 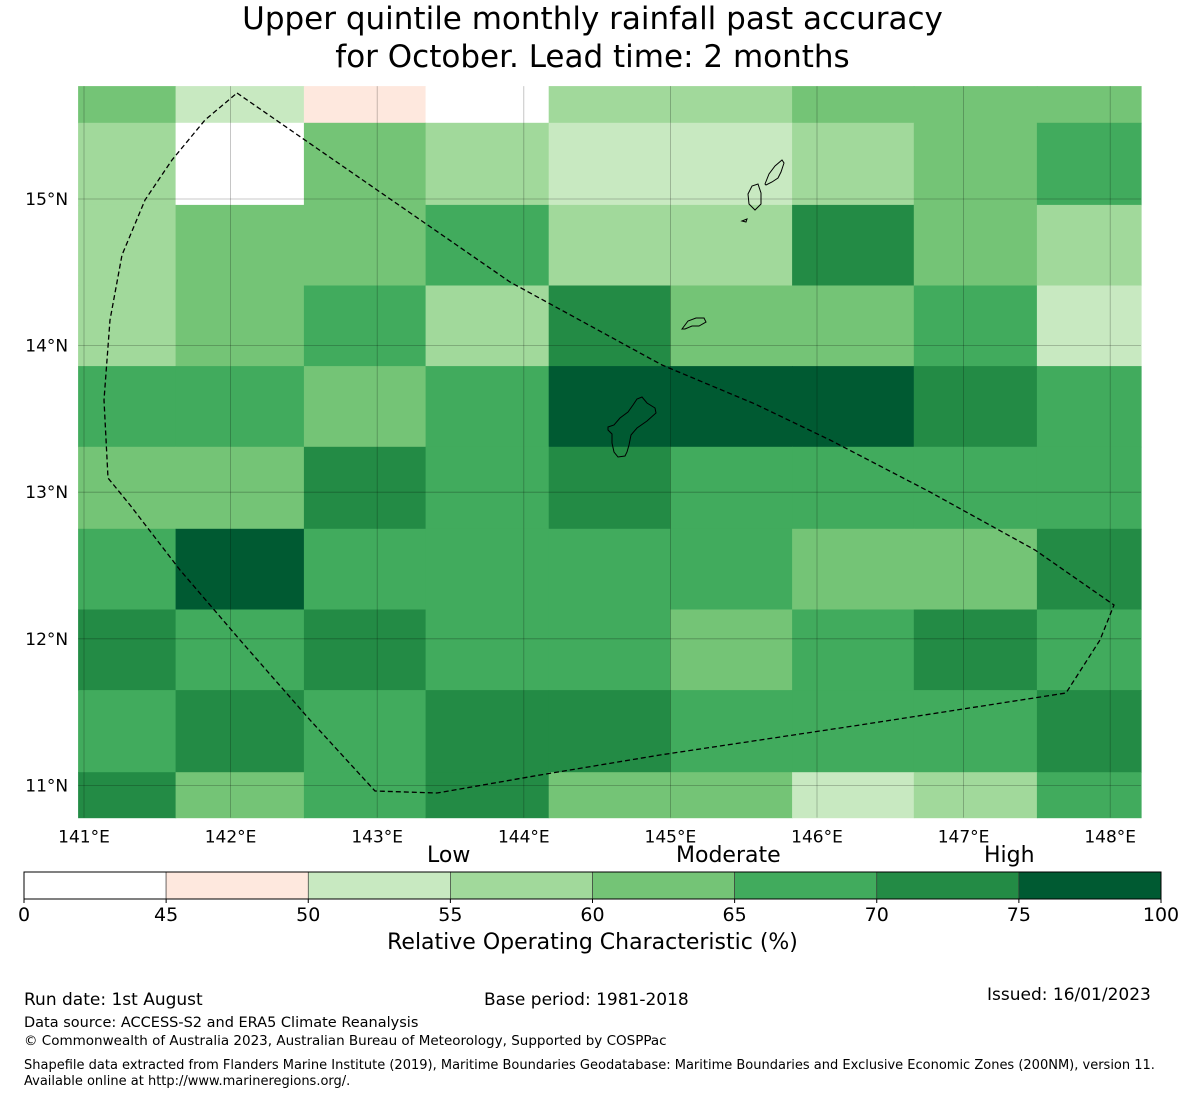 What do you see at coordinates (308, 915) in the screenshot?
I see `colorbar-tick-label: 50` at bounding box center [308, 915].